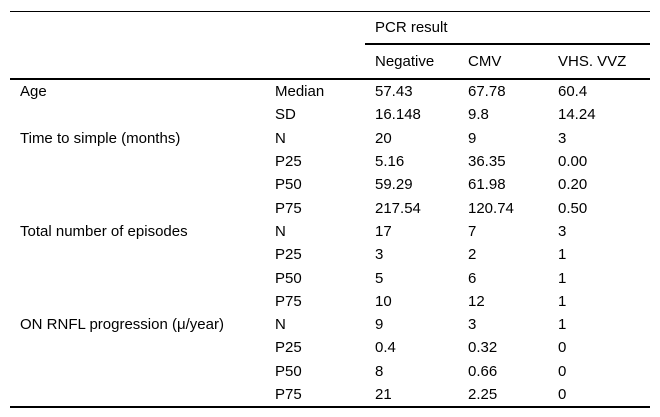 Image resolution: width=660 pixels, height=417 pixels. I want to click on value-cell: 12, so click(476, 301).